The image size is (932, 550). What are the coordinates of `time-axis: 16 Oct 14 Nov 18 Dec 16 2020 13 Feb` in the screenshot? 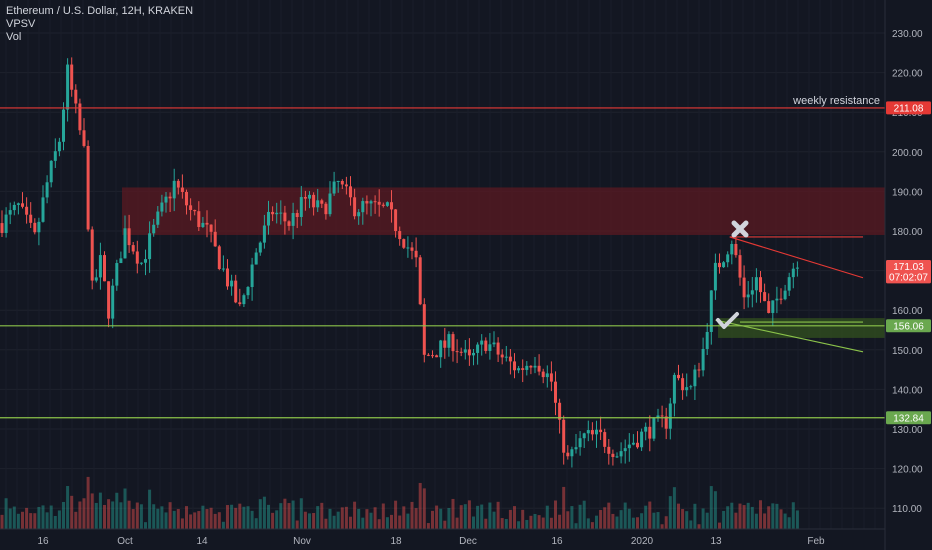 It's located at (442, 537).